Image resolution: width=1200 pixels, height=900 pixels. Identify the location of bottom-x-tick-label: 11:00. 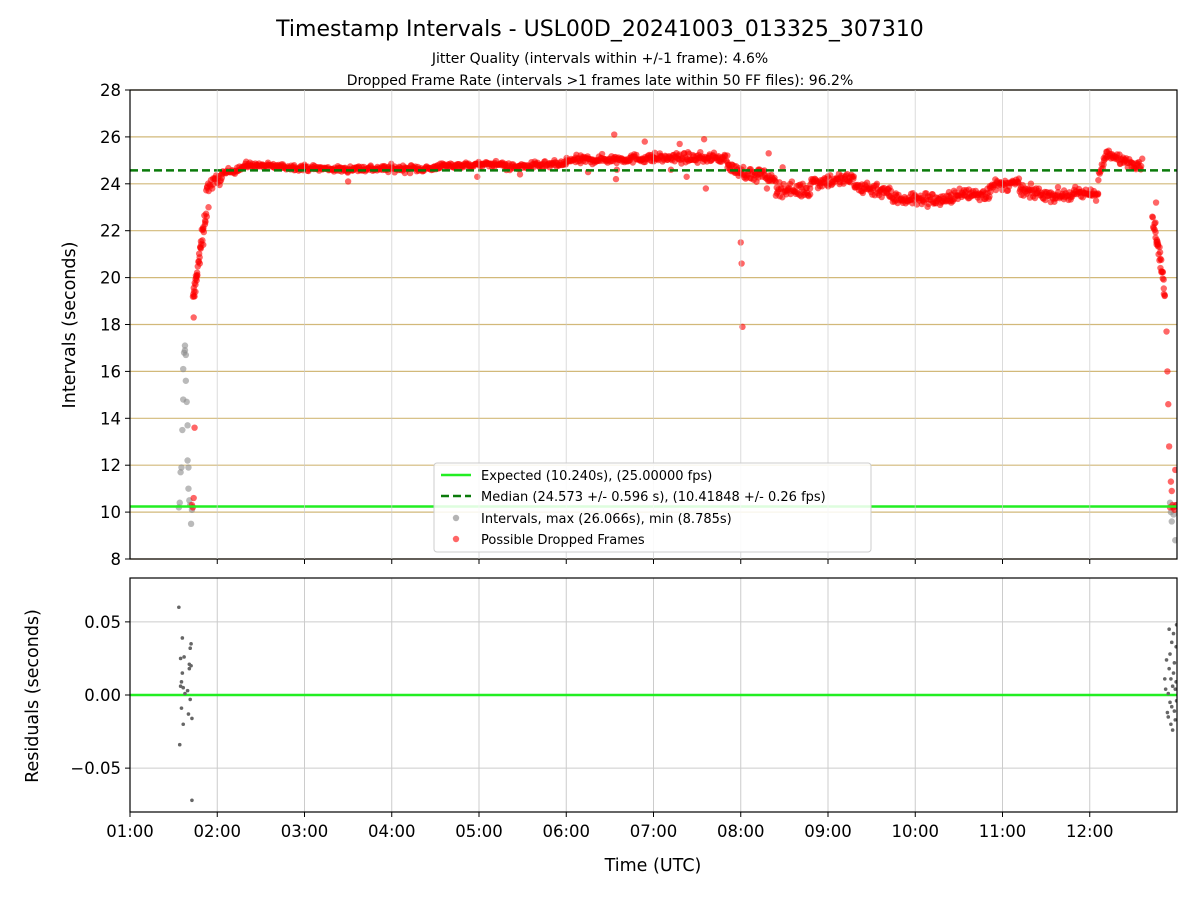
(1003, 831).